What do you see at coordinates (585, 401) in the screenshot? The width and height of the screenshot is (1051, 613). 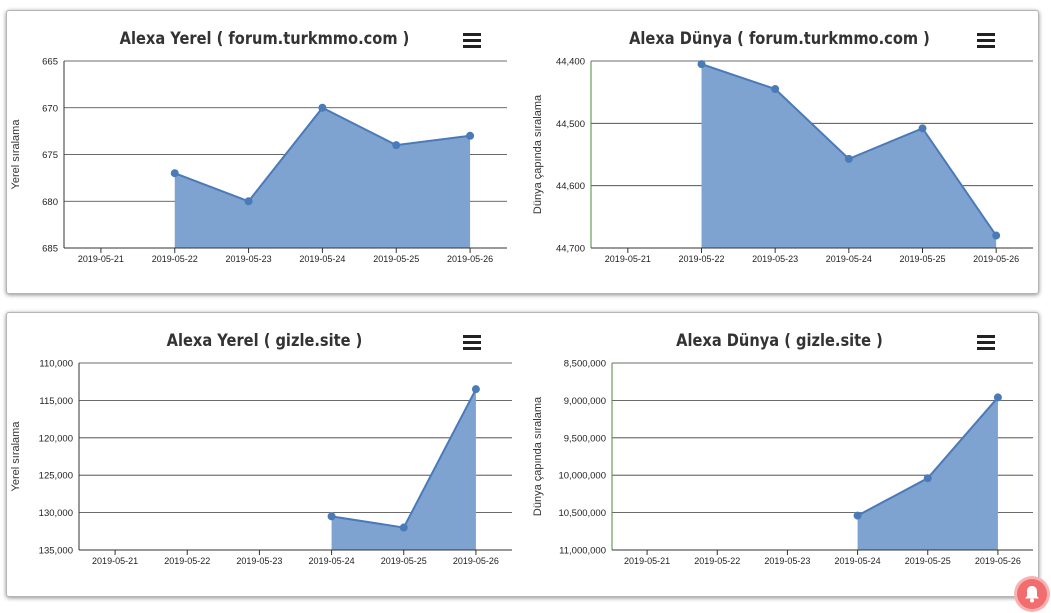 I see `y-tick-label: 9,000,000` at bounding box center [585, 401].